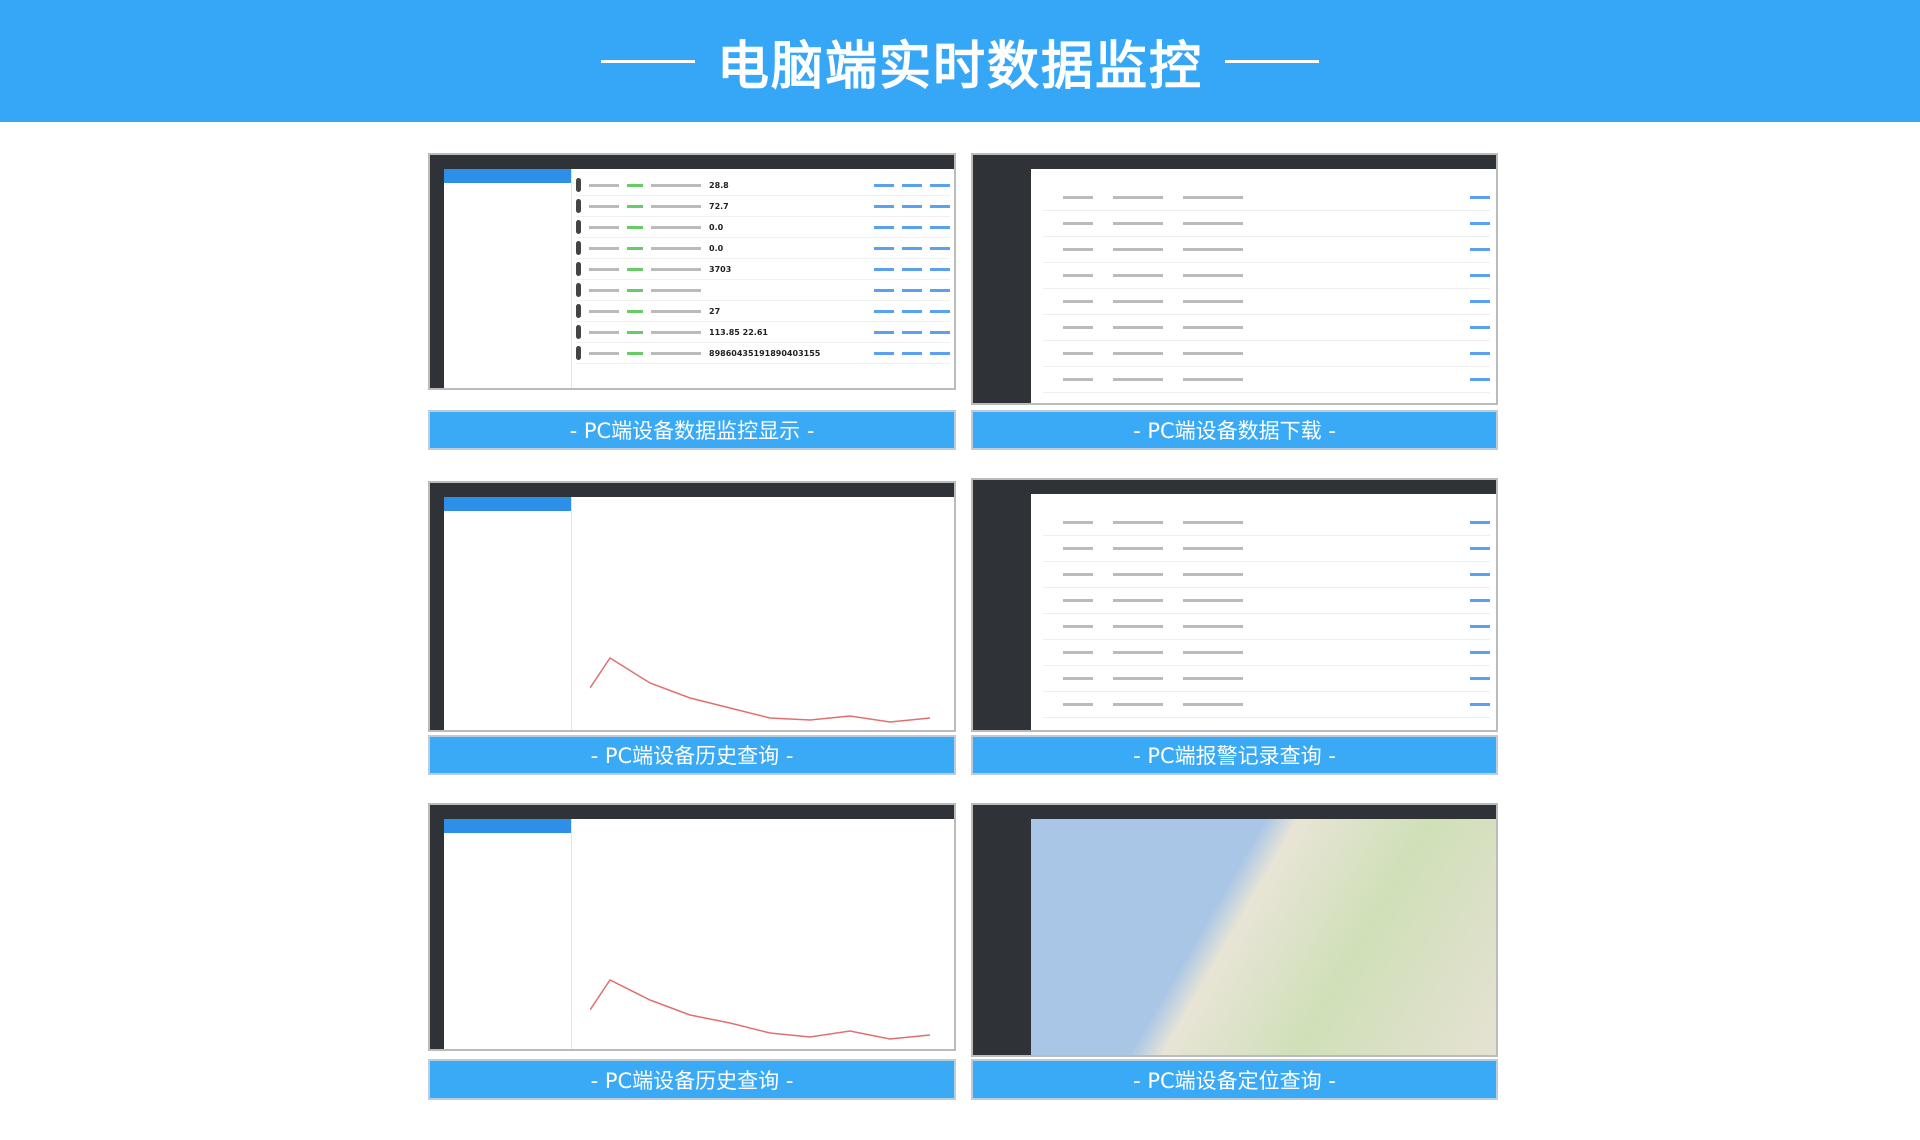  What do you see at coordinates (692, 927) in the screenshot?
I see `screenshot-history-stats` at bounding box center [692, 927].